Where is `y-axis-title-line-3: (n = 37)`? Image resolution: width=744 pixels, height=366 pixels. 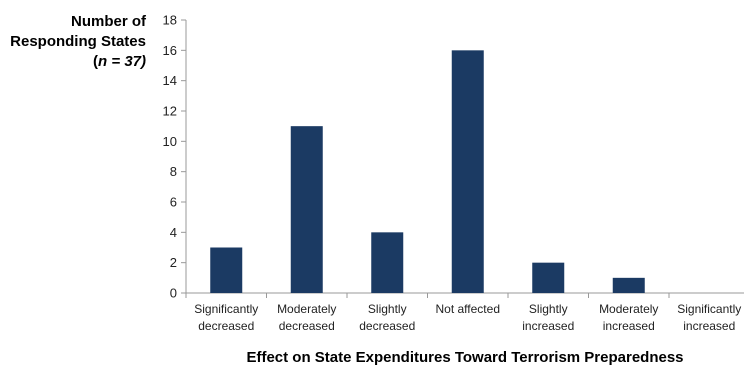 y-axis-title-line-3: (n = 37) is located at coordinates (119, 61).